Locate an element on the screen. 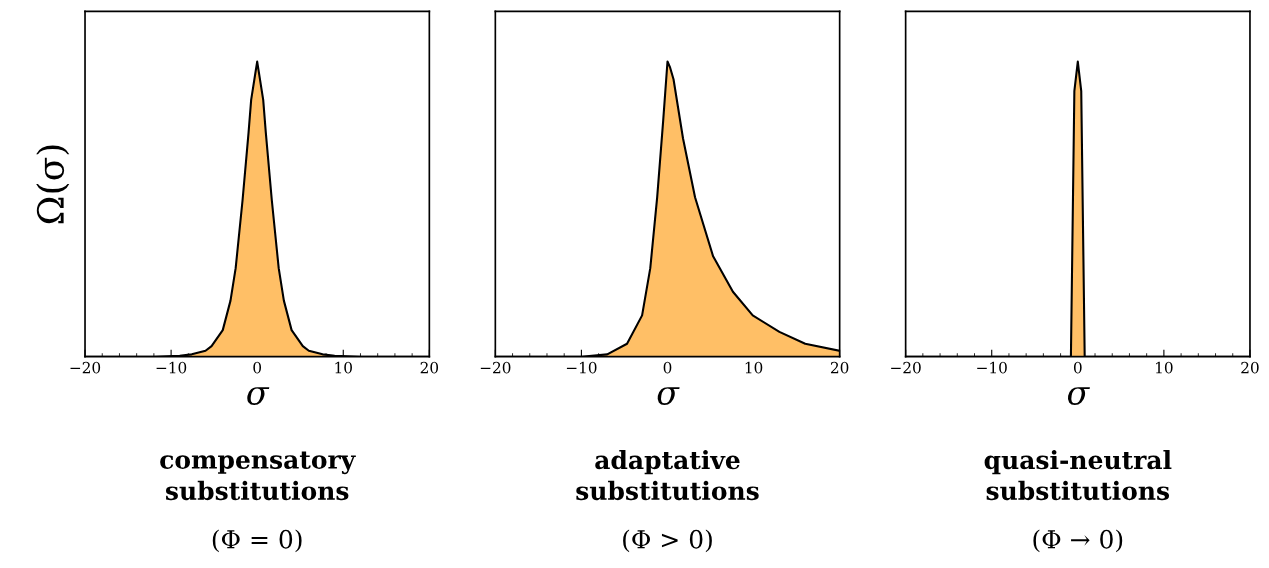 The image size is (1269, 568). text: (Φ > 0) is located at coordinates (667, 541).